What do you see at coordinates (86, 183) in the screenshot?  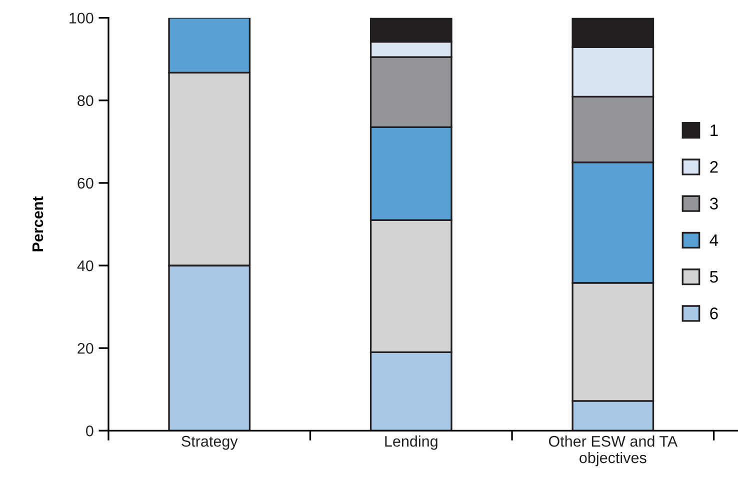 I see `y-tick-label: 60` at bounding box center [86, 183].